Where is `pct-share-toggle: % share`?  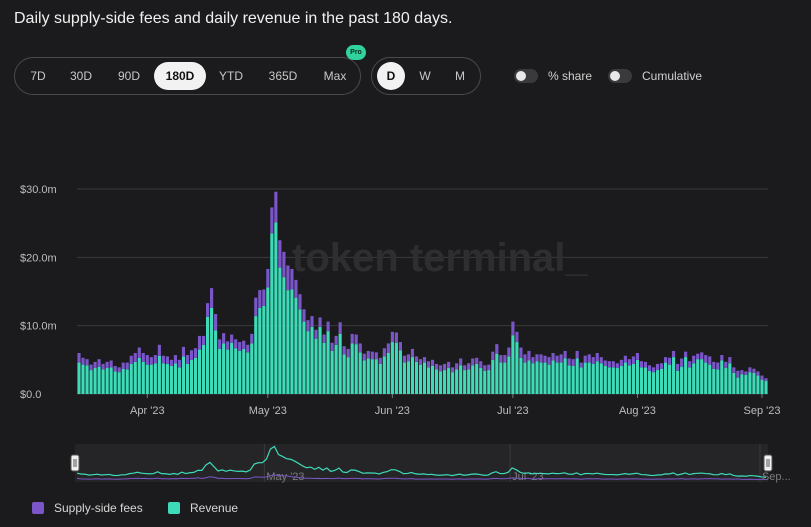 pct-share-toggle: % share is located at coordinates (553, 76).